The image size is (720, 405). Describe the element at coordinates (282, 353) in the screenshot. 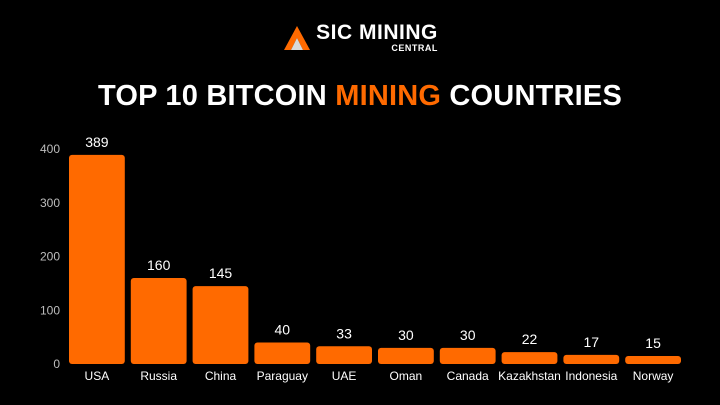

I see `bar-paraguay` at that location.